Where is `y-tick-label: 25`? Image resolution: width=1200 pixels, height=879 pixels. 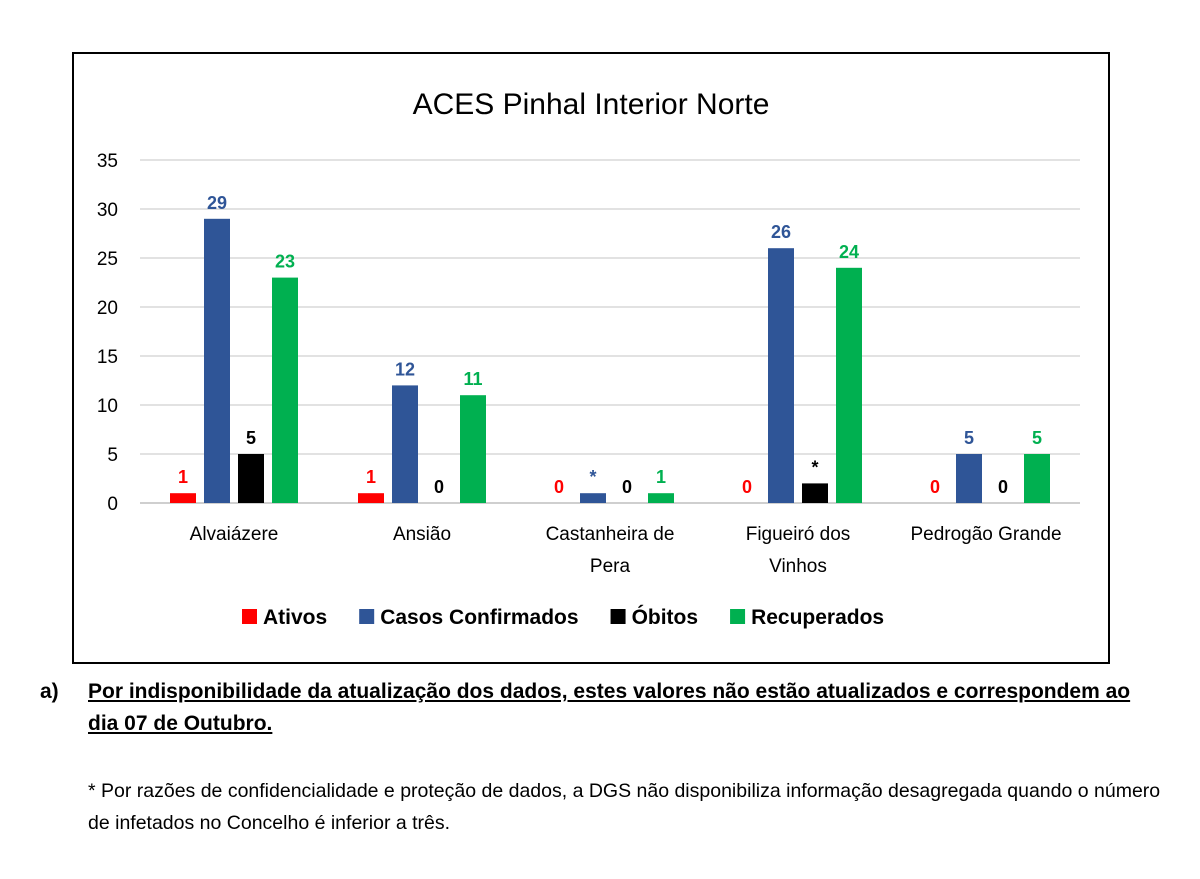
y-tick-label: 25 is located at coordinates (107, 259).